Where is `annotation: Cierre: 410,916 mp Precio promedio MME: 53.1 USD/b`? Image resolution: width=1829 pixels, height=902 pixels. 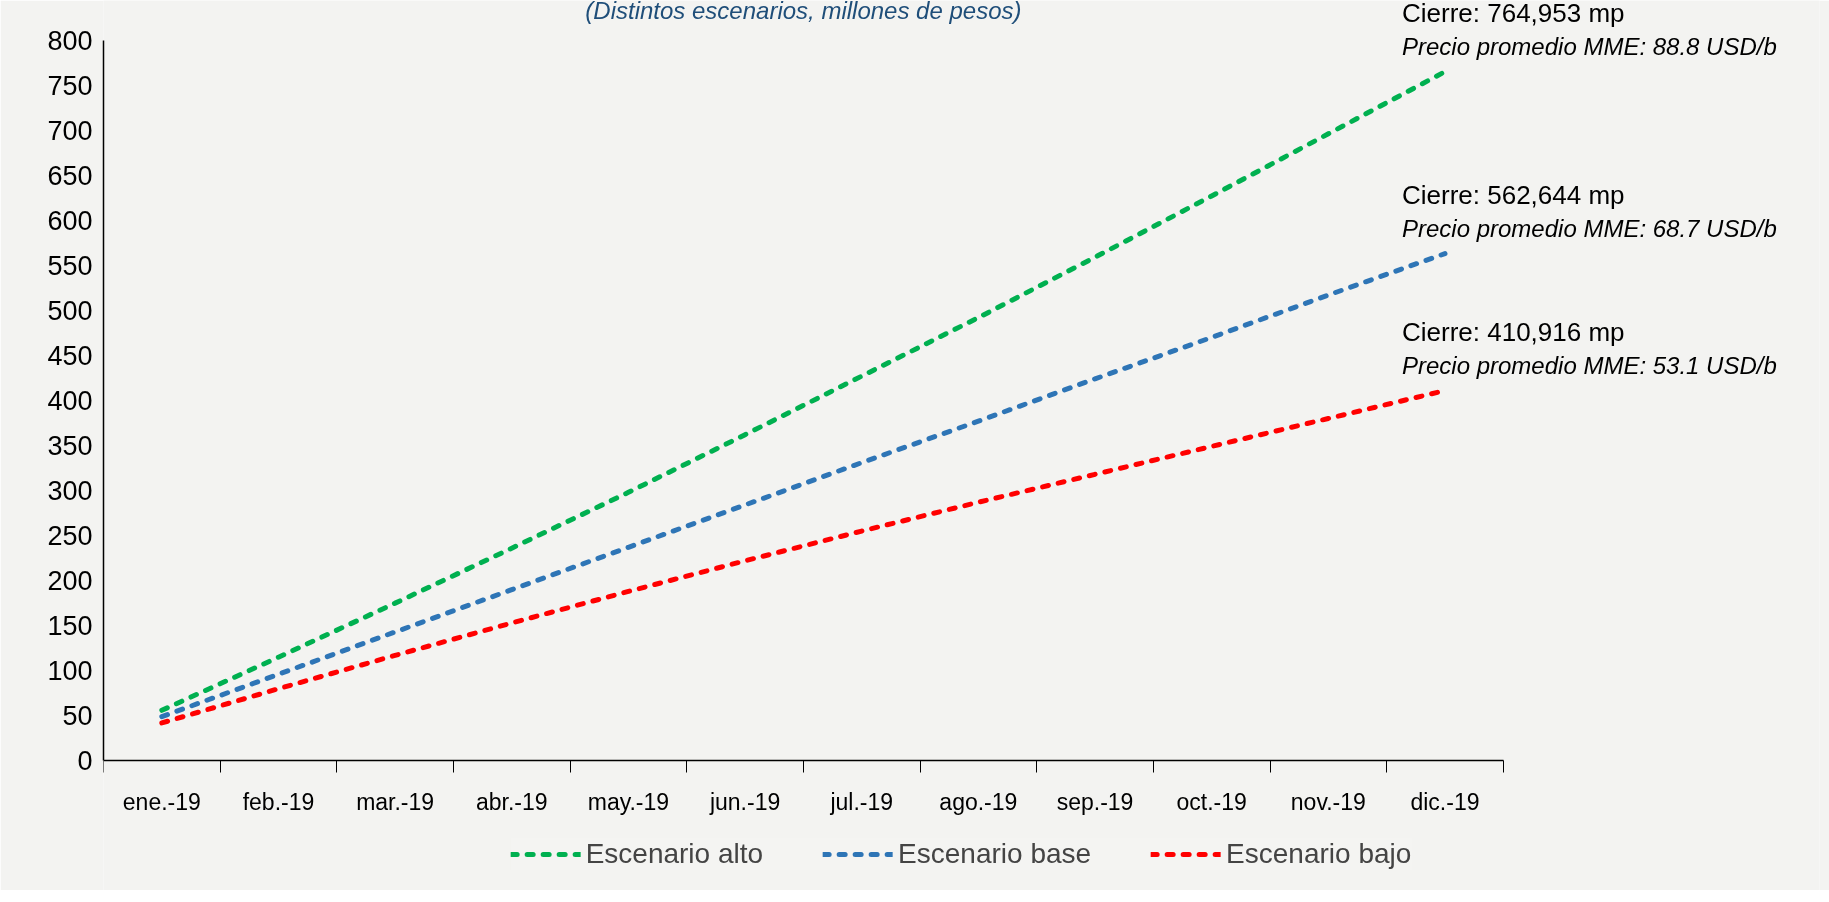
annotation: Cierre: 410,916 mp Precio promedio MME: 53.1 USD/b is located at coordinates (1589, 347).